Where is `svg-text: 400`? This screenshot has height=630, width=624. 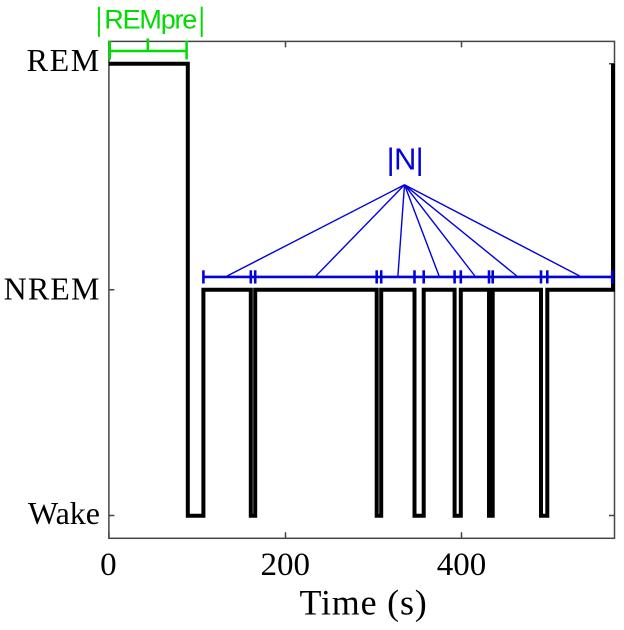 svg-text: 400 is located at coordinates (462, 565).